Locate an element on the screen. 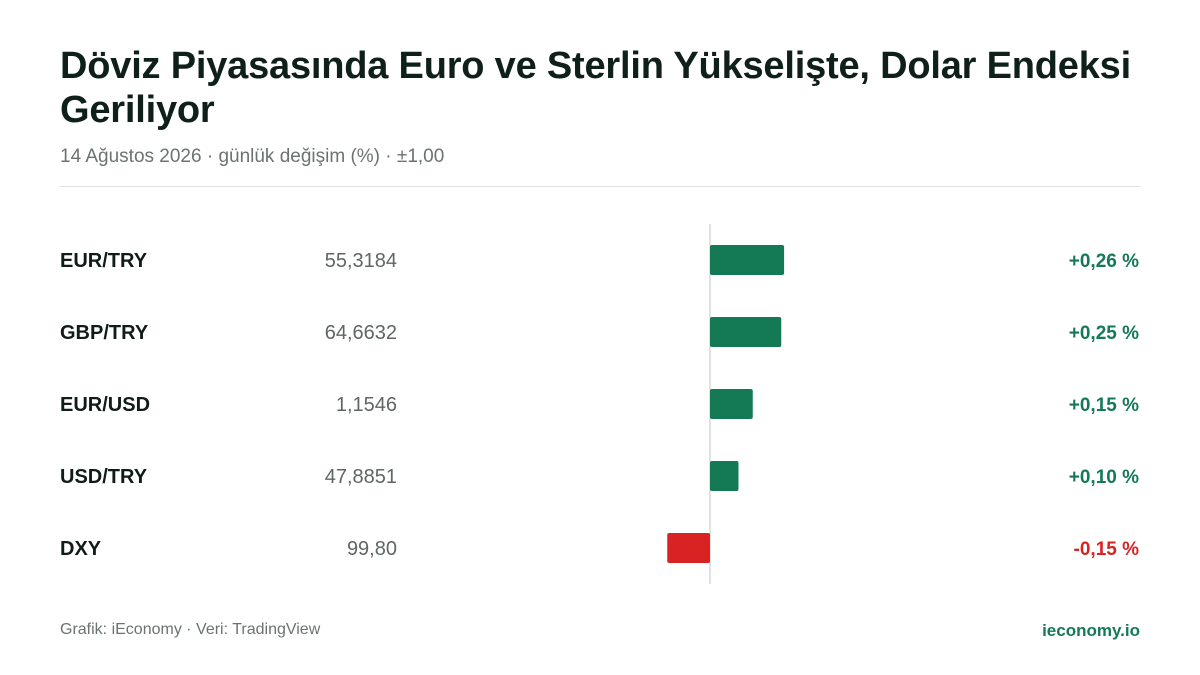  value-label: +0,25 % is located at coordinates (1104, 333).